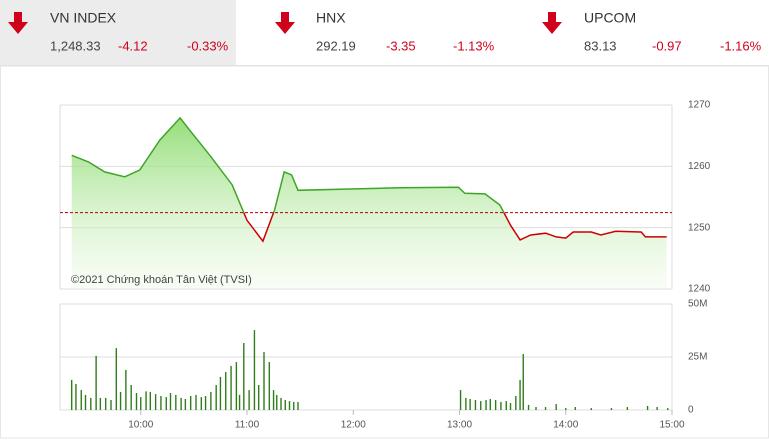  What do you see at coordinates (331, 18) in the screenshot?
I see `ticker-name: HNX` at bounding box center [331, 18].